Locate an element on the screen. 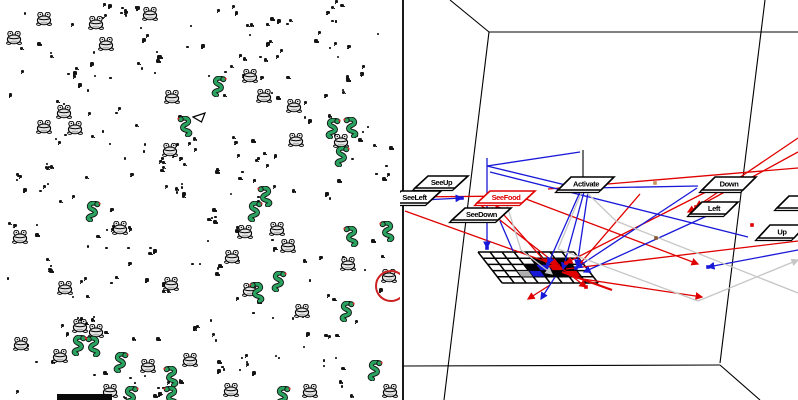 The image size is (798, 400). node-plaque-left: Left is located at coordinates (713, 209).